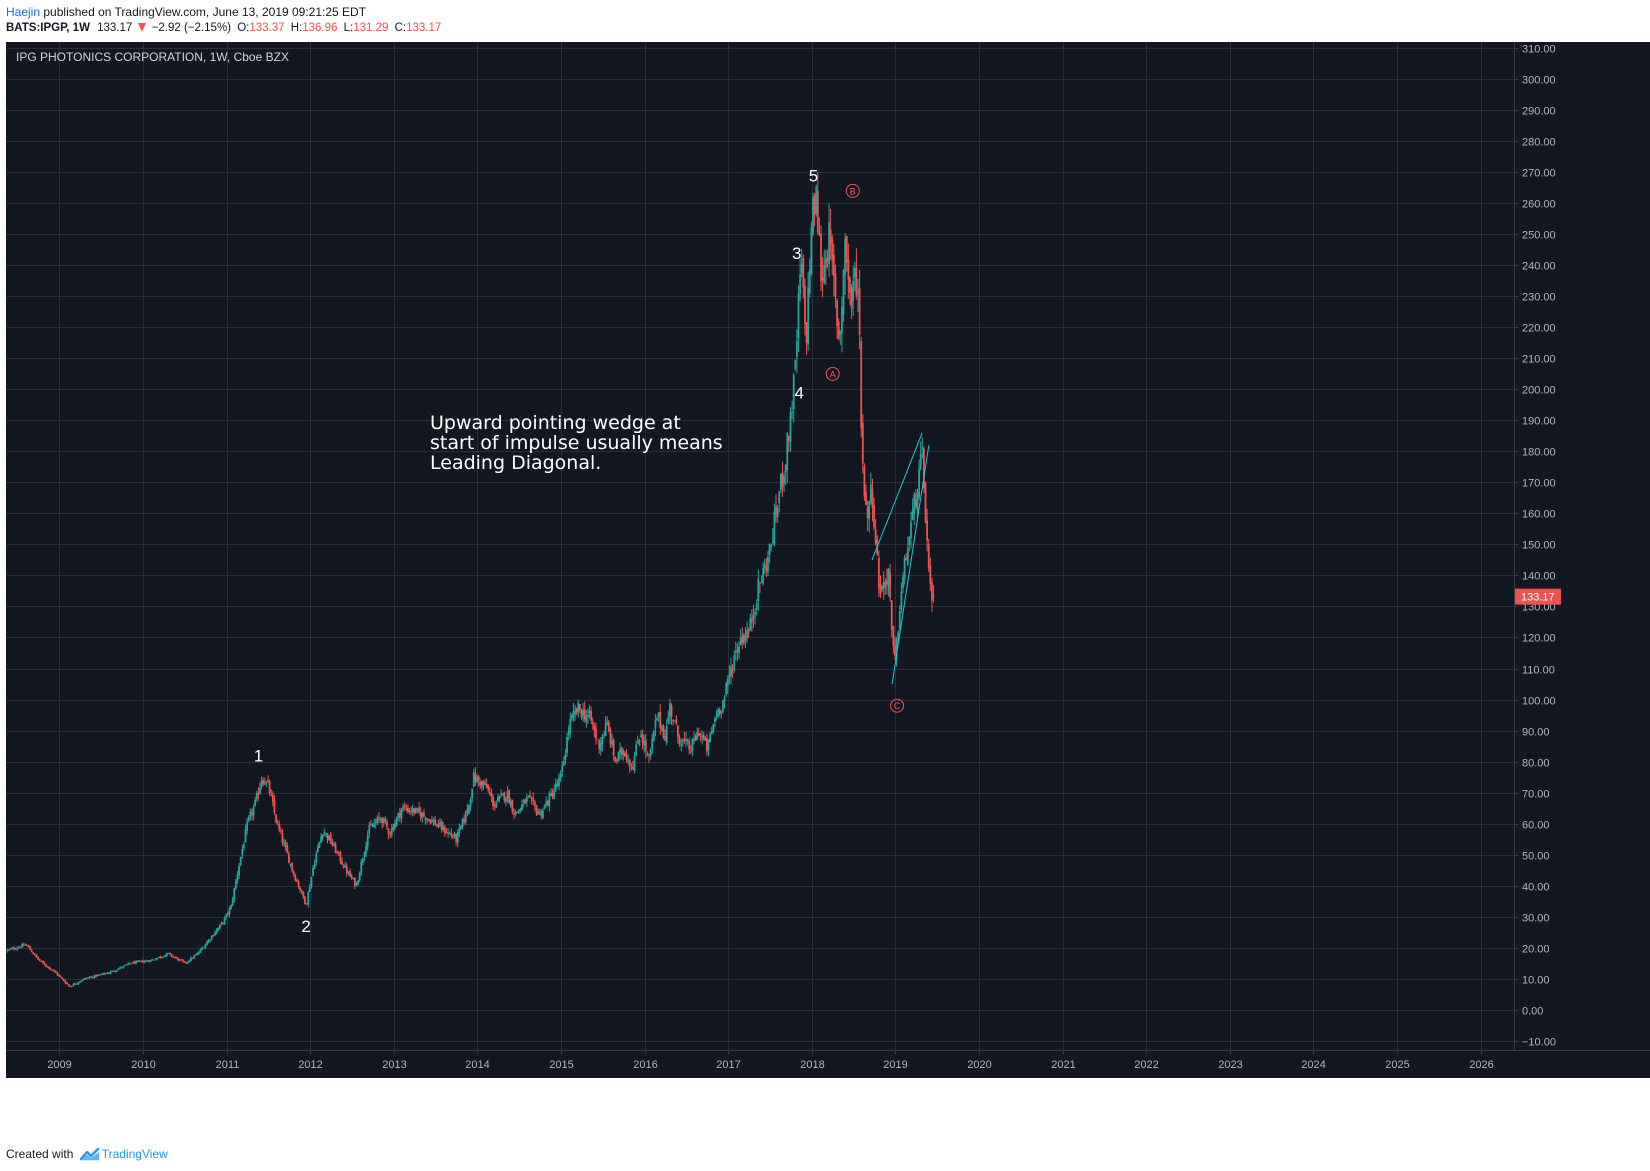 This screenshot has width=1650, height=1171. Describe the element at coordinates (1532, 1012) in the screenshot. I see `price-tick-label: 0.00` at that location.